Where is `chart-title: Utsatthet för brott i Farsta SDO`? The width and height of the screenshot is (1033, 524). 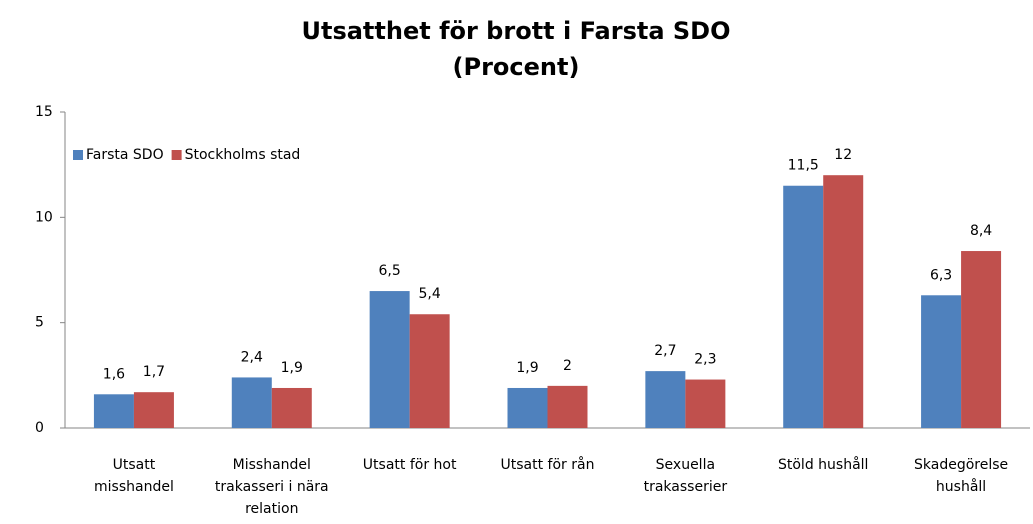
chart-title: Utsatthet för brott i Farsta SDO is located at coordinates (515, 31).